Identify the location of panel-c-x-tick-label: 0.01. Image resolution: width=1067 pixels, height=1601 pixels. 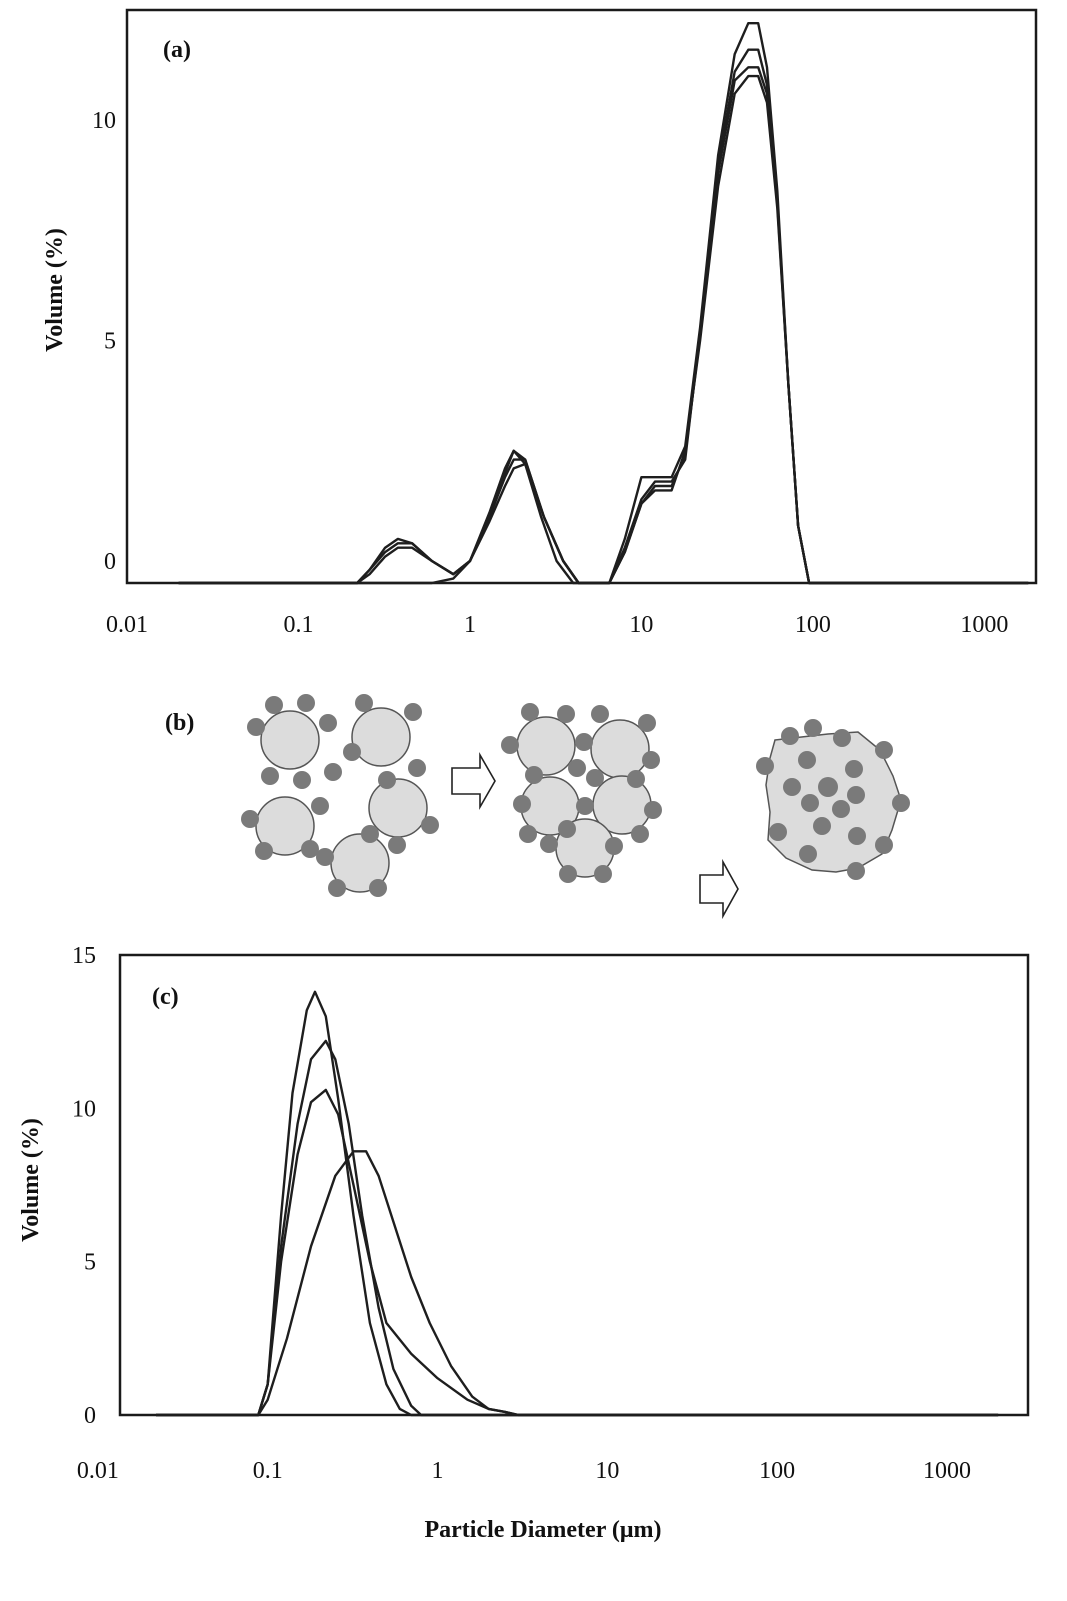
(98, 1471).